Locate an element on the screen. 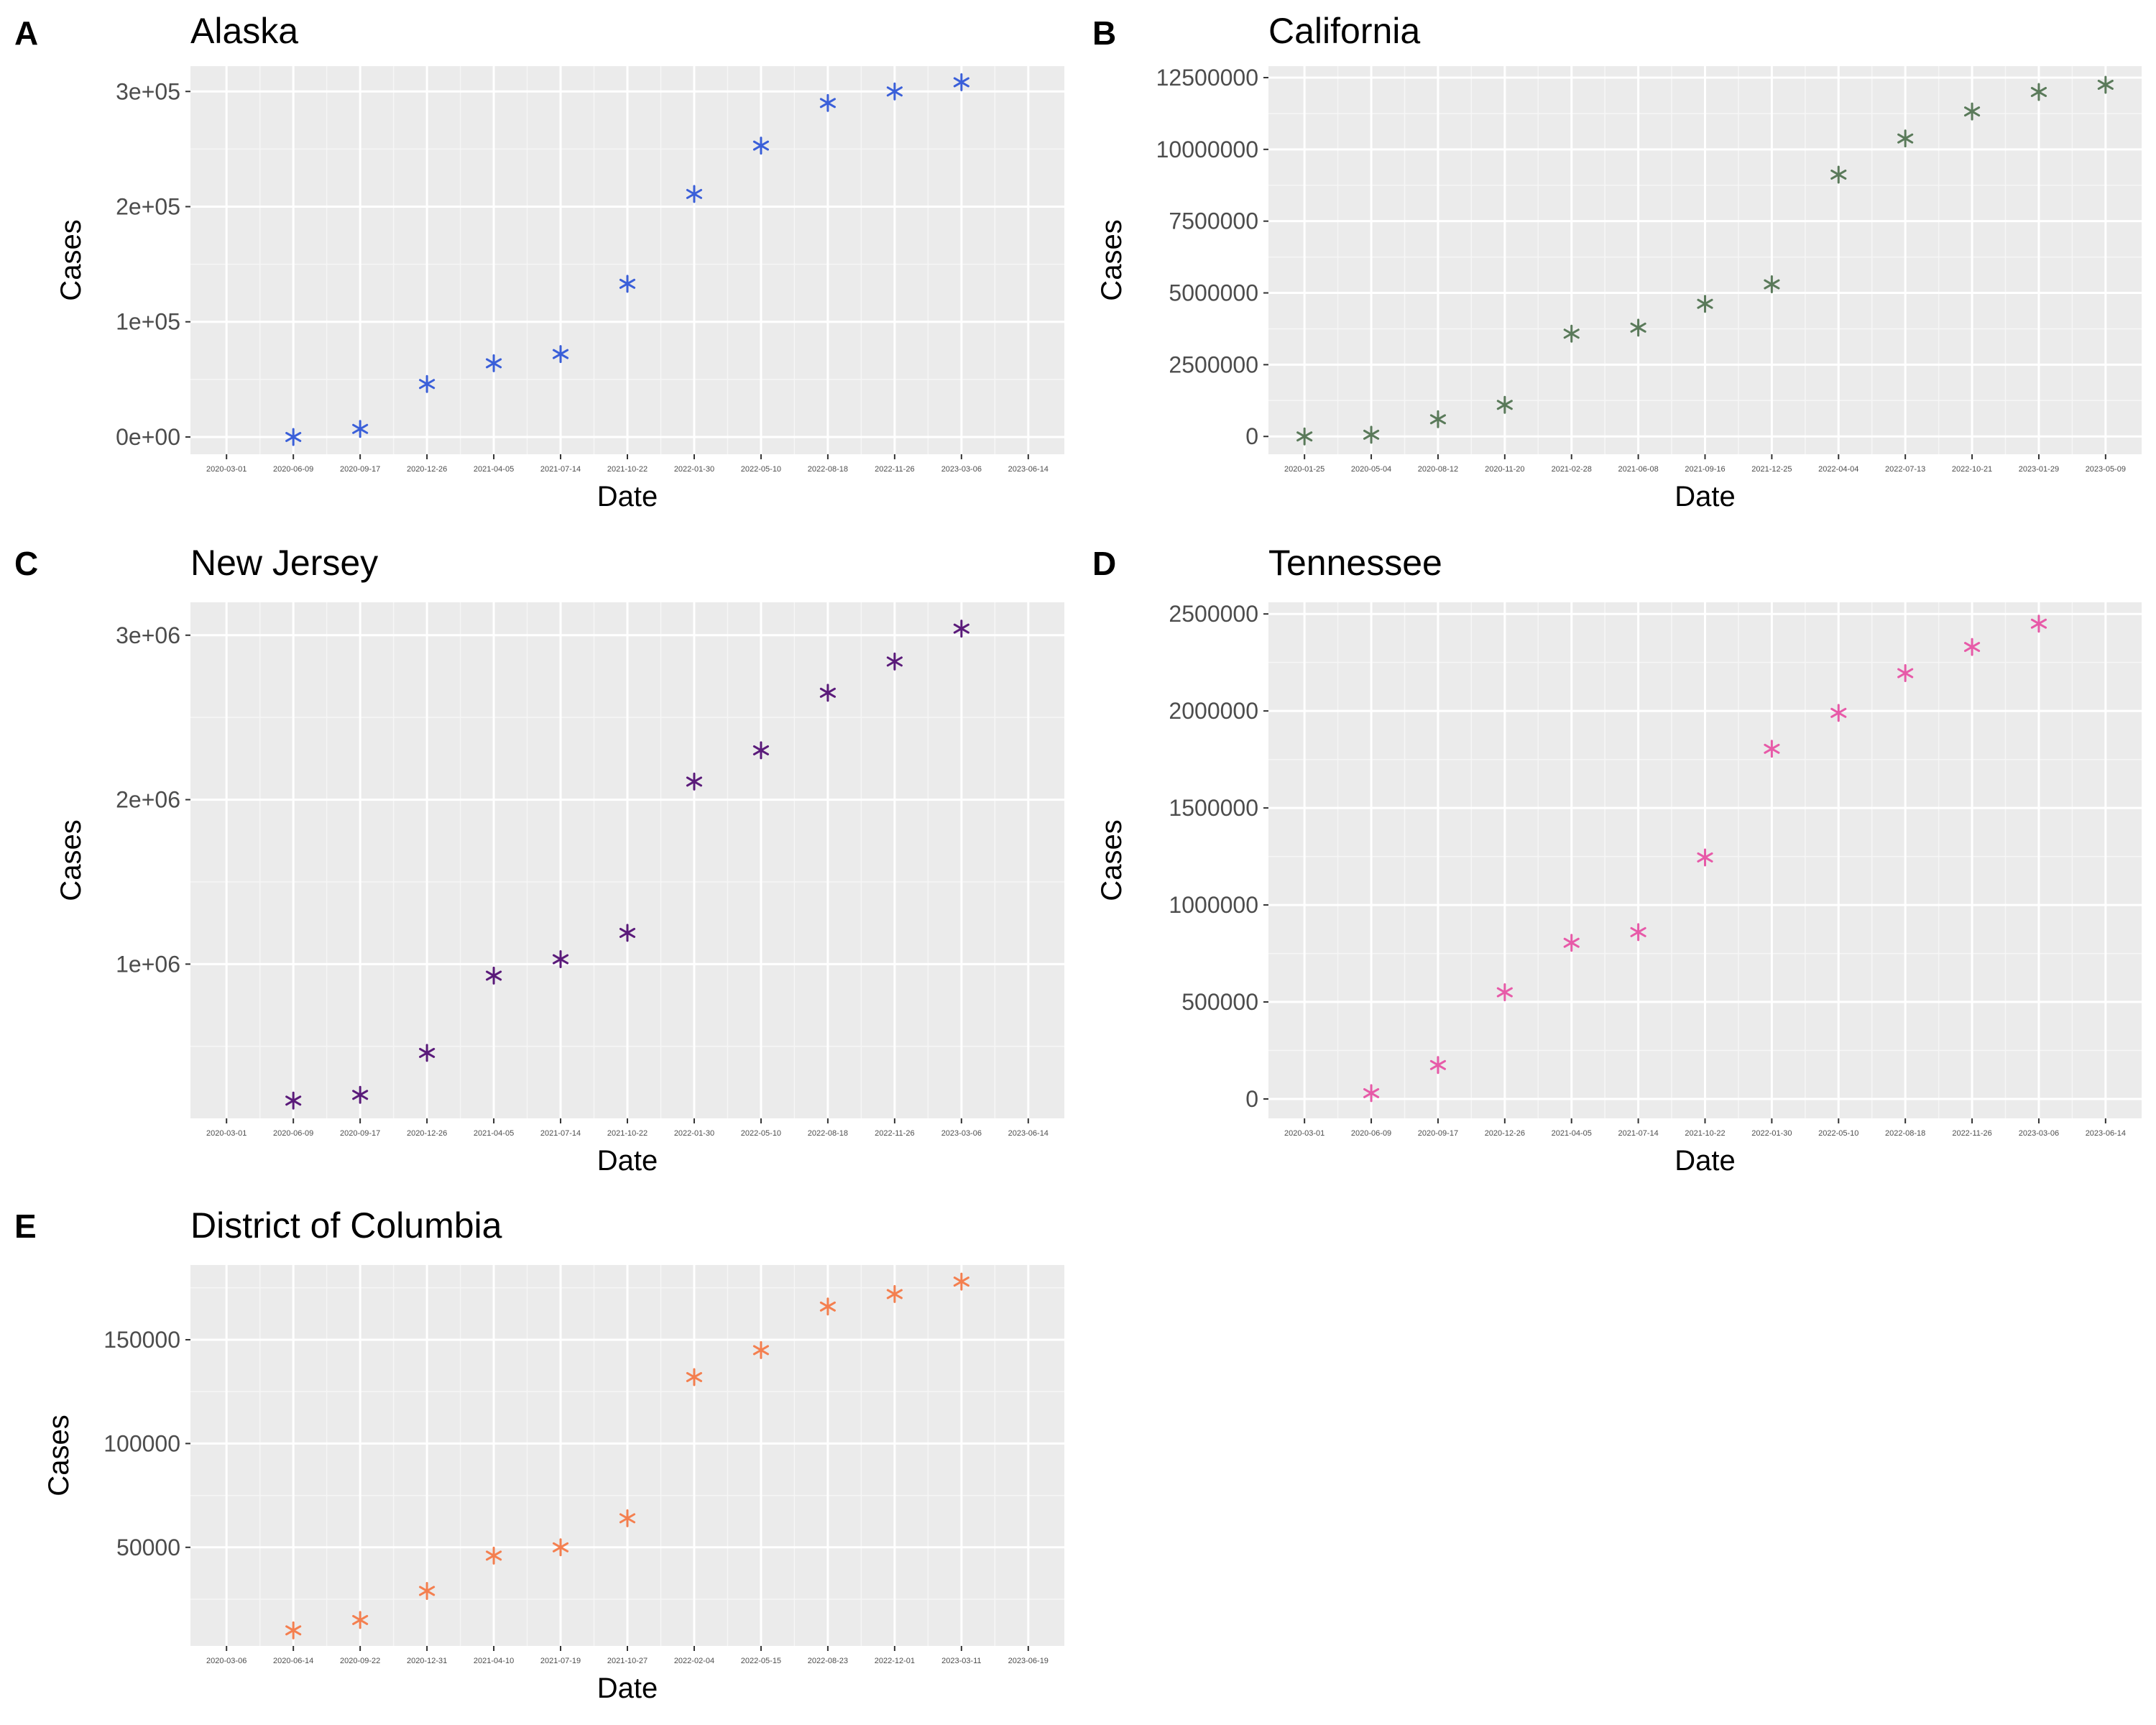 This screenshot has width=2156, height=1725. x-tick-label: 2020-01-25 is located at coordinates (1304, 469).